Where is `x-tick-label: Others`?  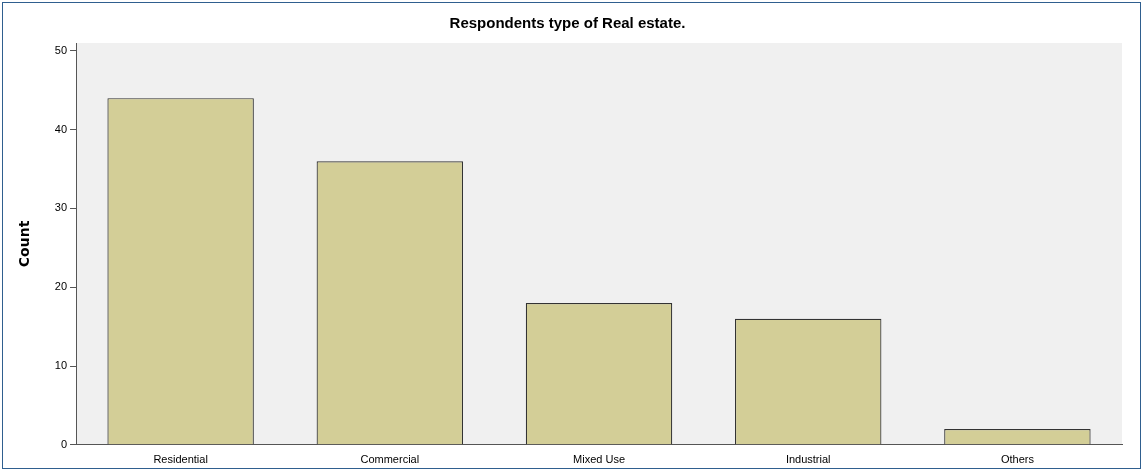 x-tick-label: Others is located at coordinates (1017, 459).